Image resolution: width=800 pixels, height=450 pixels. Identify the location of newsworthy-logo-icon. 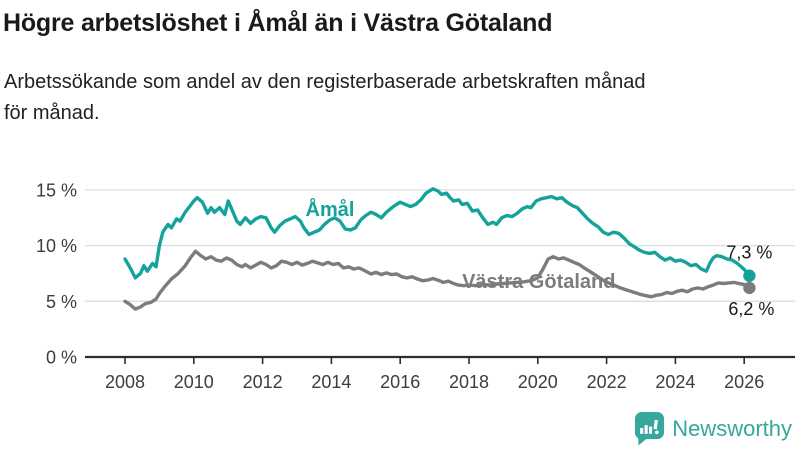
(650, 429).